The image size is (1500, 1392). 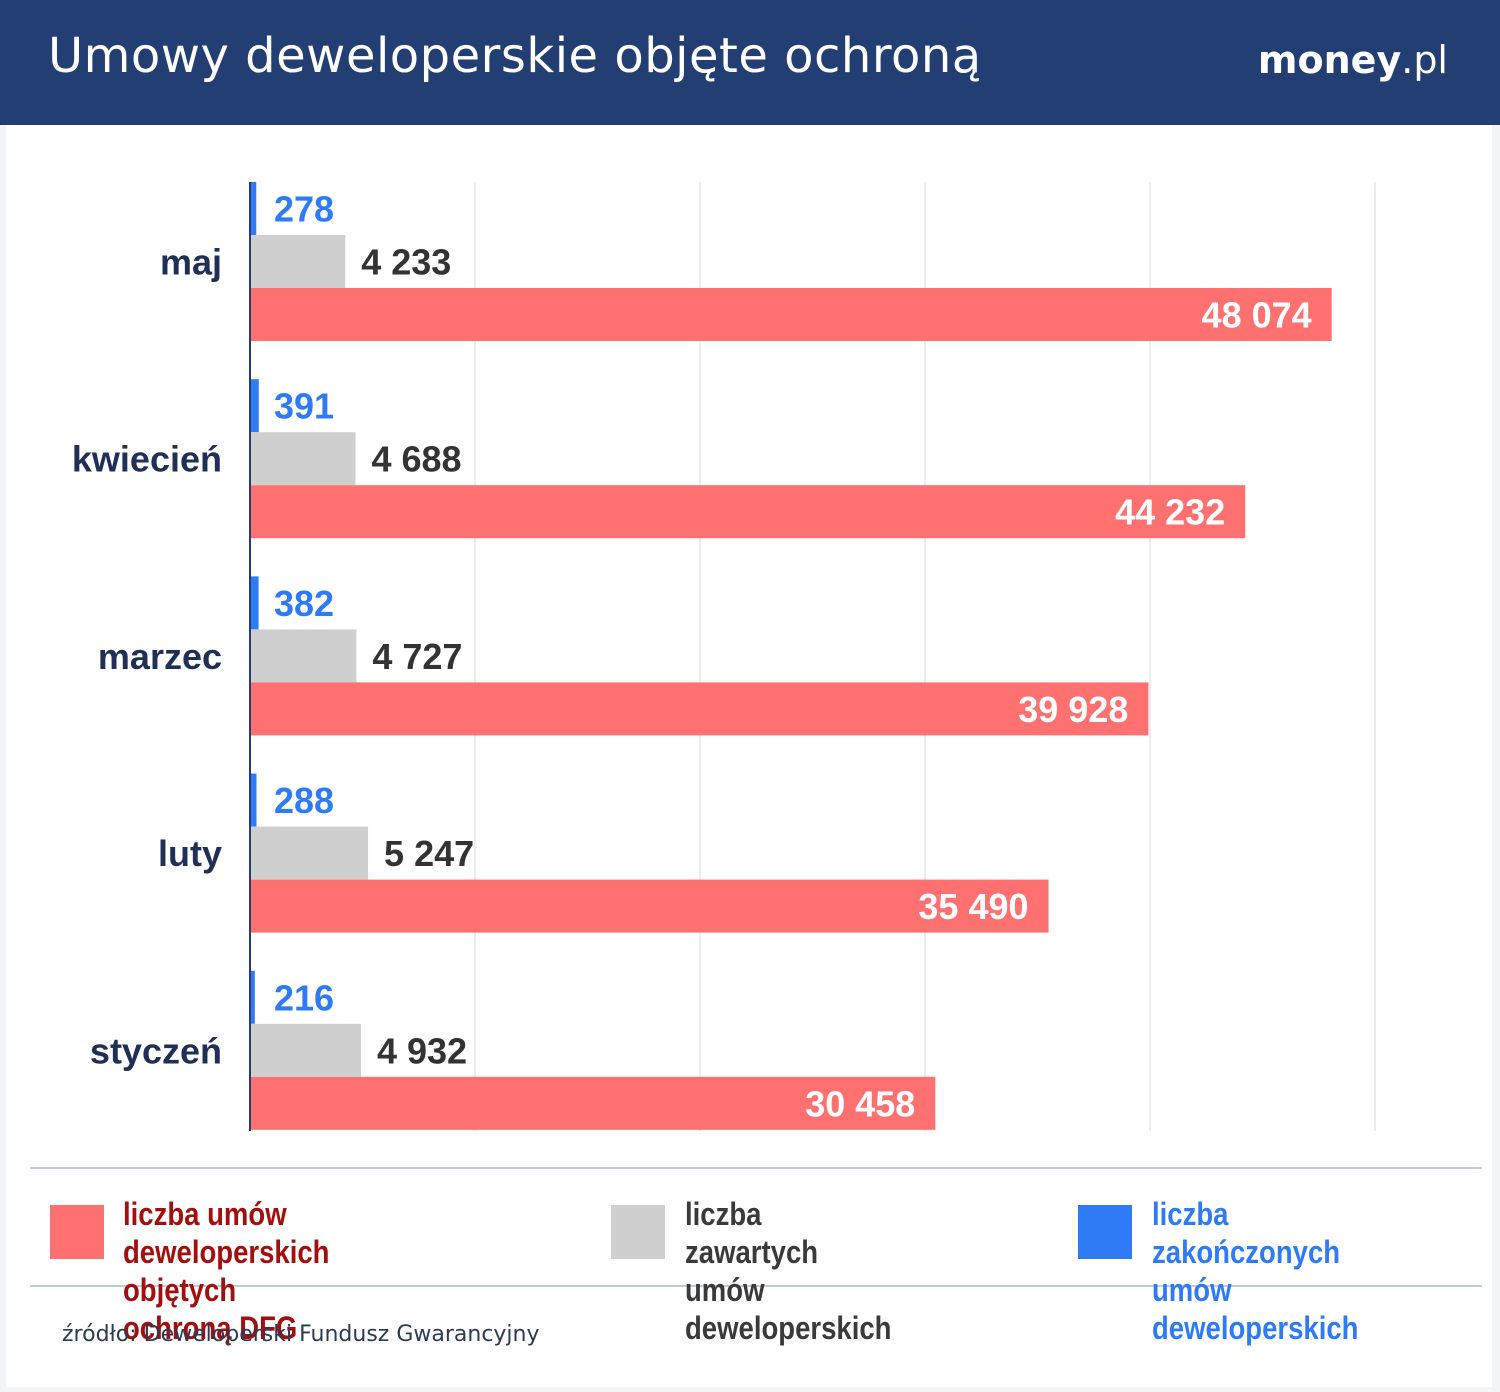 What do you see at coordinates (417, 656) in the screenshot?
I see `data-label: 4 727` at bounding box center [417, 656].